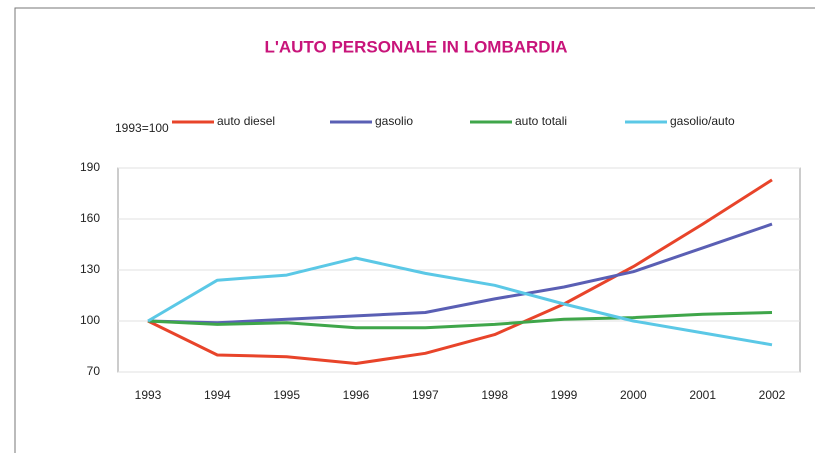 This screenshot has width=832, height=453. Describe the element at coordinates (702, 121) in the screenshot. I see `legend-label: gasolio/auto` at that location.